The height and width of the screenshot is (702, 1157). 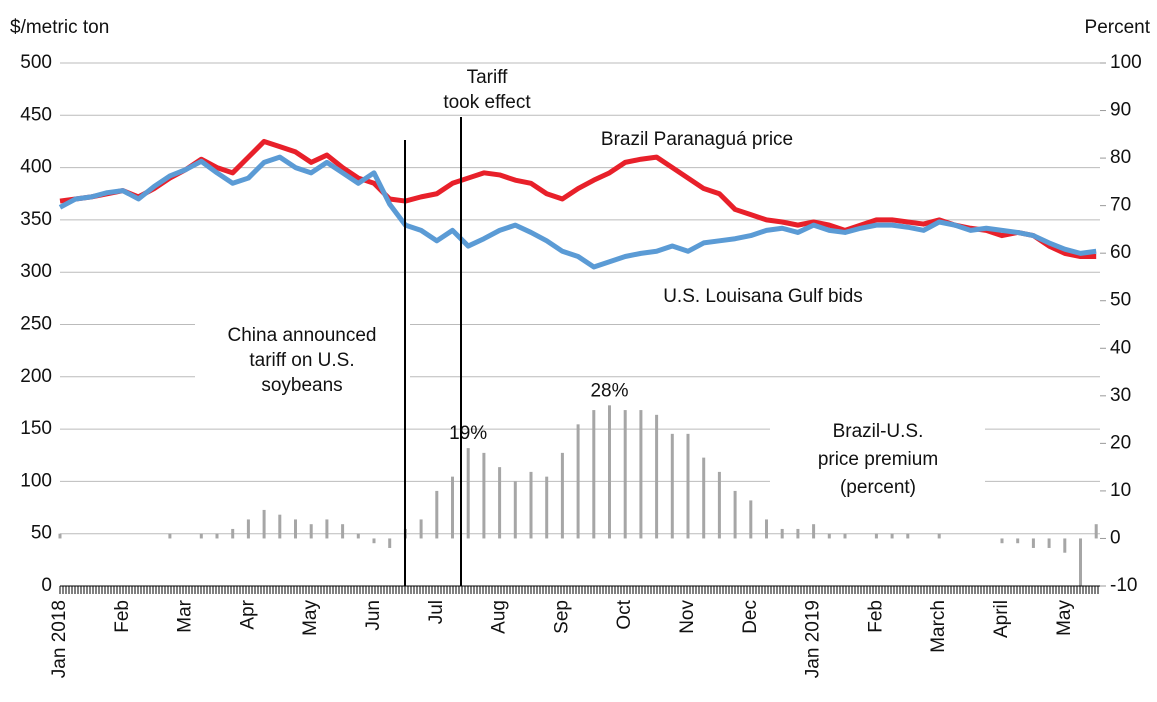 I want to click on y-tick-label: 200, so click(x=36, y=376).